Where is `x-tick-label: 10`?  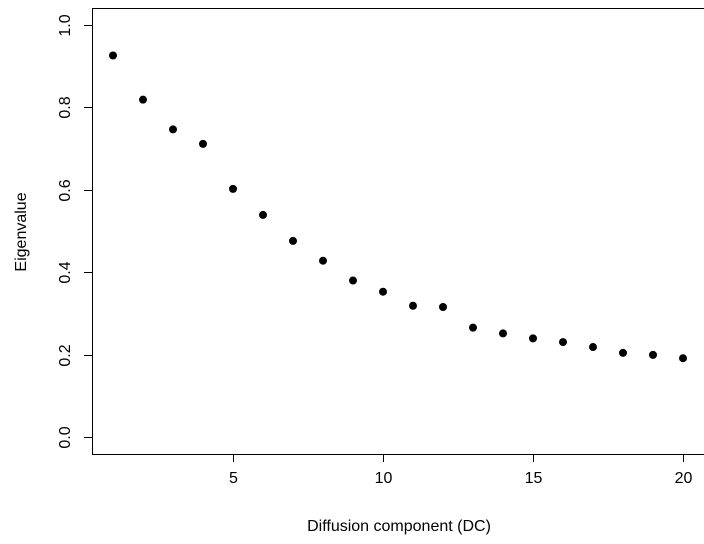
x-tick-label: 10 is located at coordinates (384, 478).